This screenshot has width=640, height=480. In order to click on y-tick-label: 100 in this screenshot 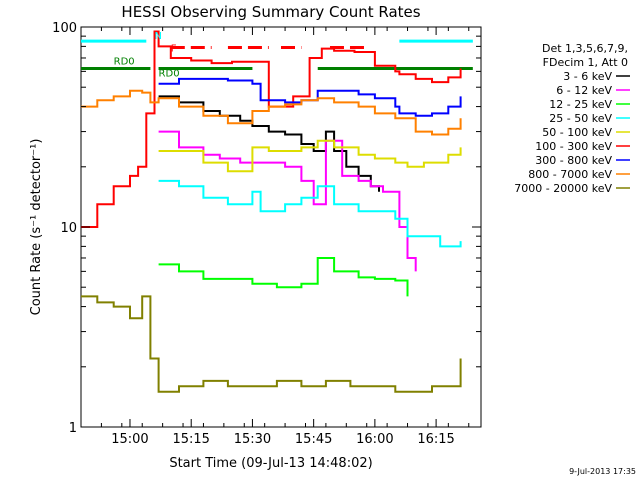, I will do `click(64, 28)`.